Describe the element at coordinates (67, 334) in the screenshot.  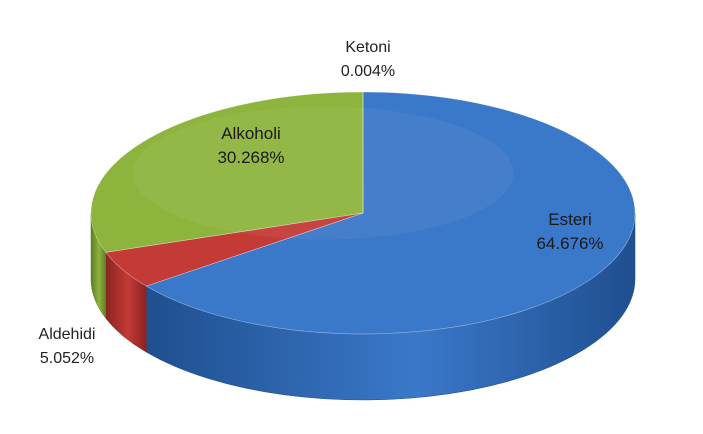
I see `label-aldehidi-name: Aldehidi` at that location.